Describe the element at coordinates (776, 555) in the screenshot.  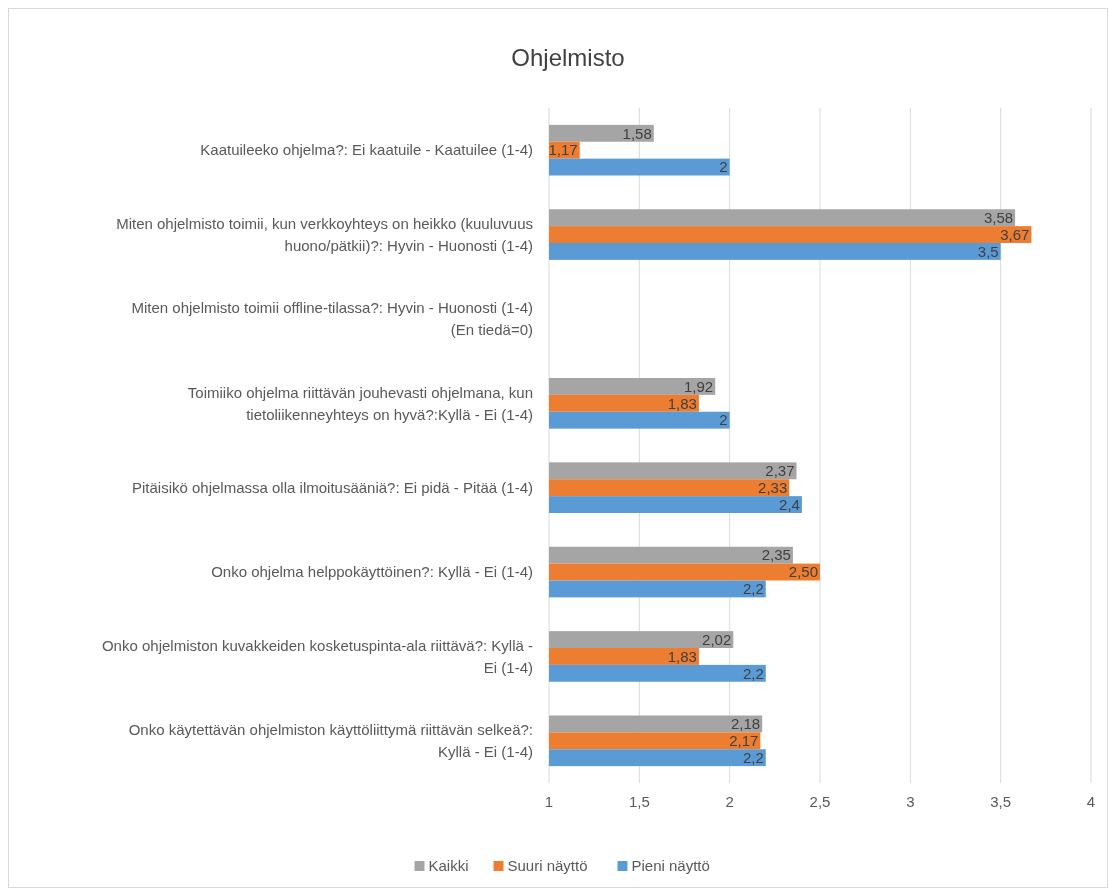
I see `data-label: 2,35` at that location.